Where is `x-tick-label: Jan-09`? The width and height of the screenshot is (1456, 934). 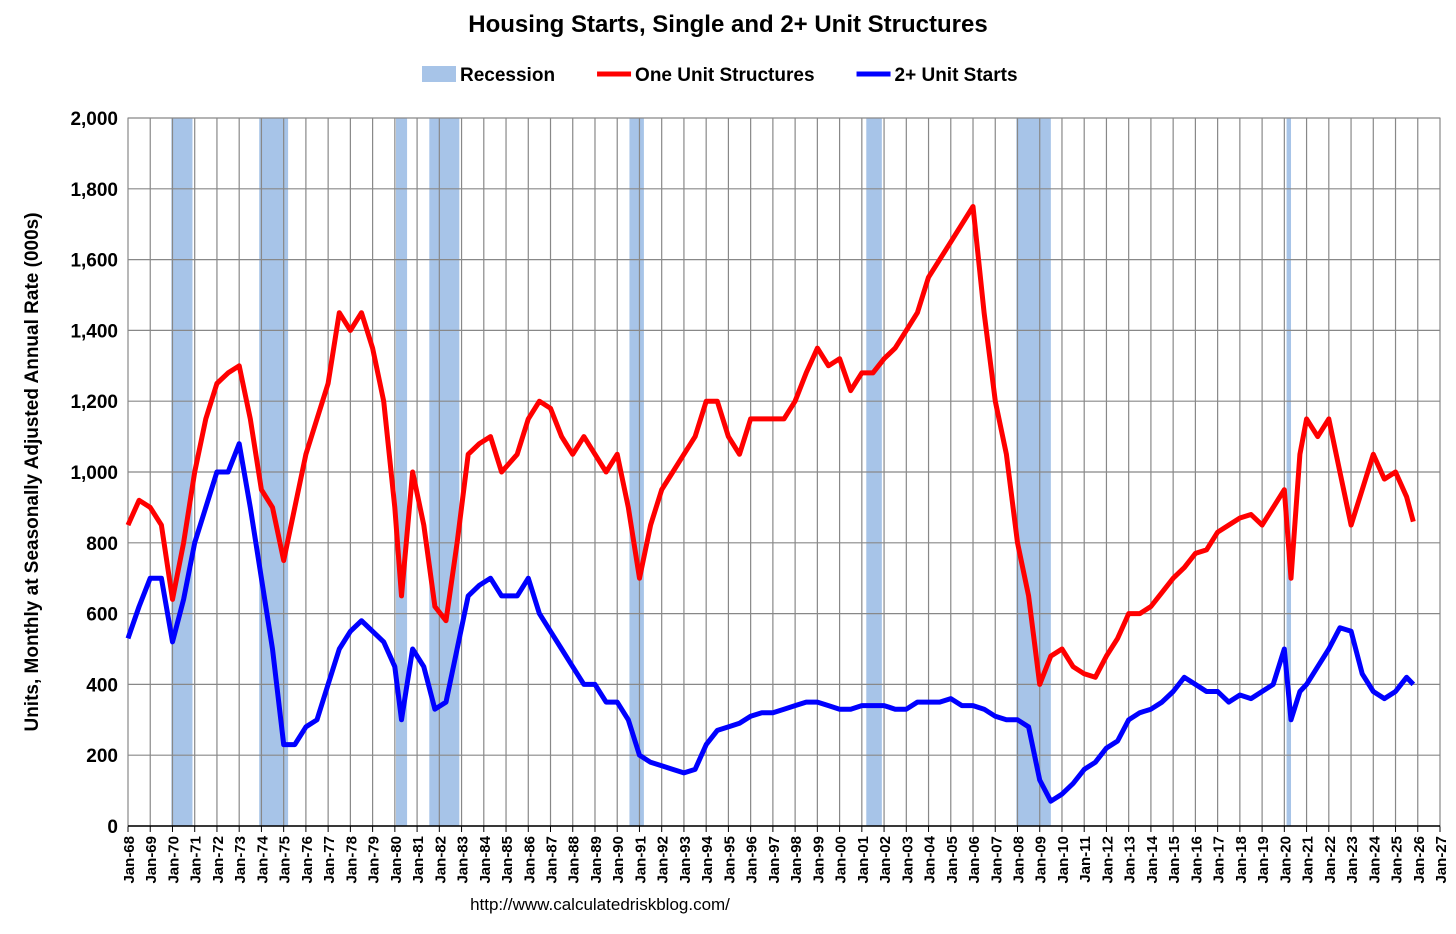
x-tick-label: Jan-09 is located at coordinates (1041, 860).